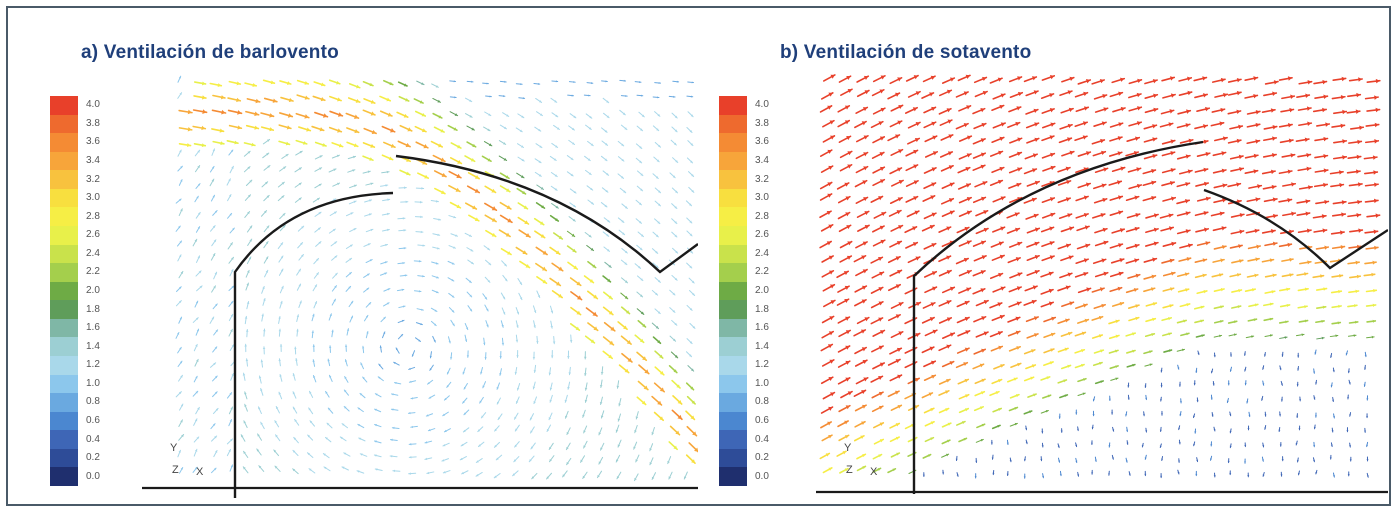  Describe the element at coordinates (93, 160) in the screenshot. I see `colorbar-tick-label: 3.4` at that location.